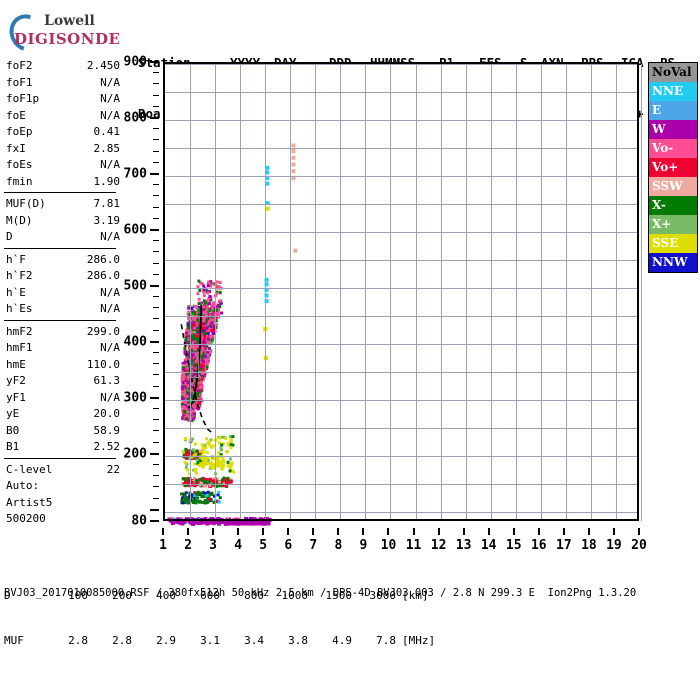 The image size is (700, 678). I want to click on legend-item-x: X+, so click(673, 224).